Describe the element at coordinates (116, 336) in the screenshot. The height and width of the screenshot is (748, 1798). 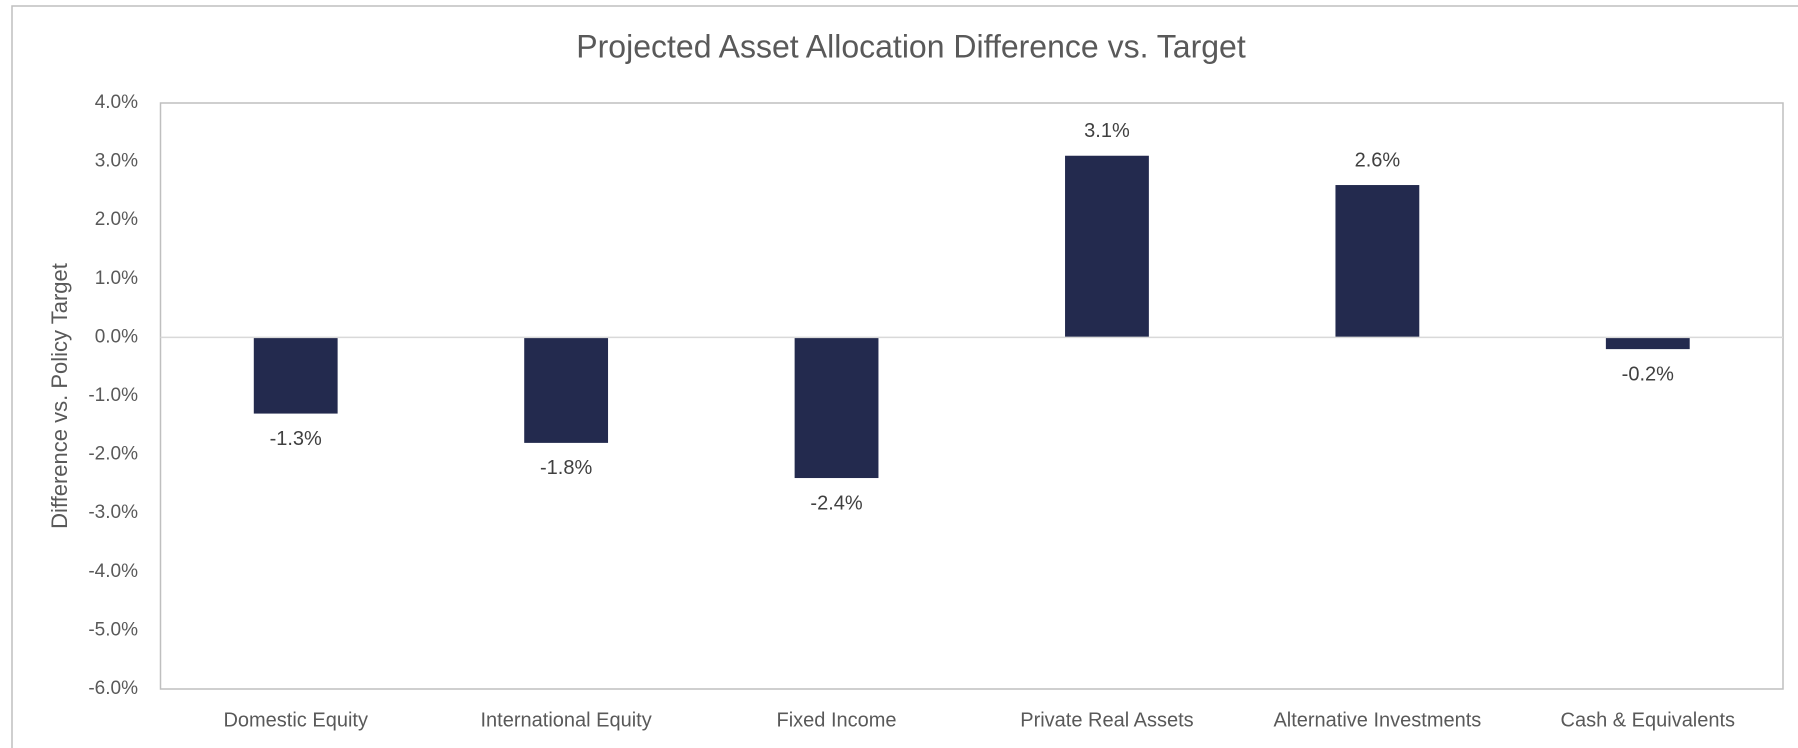
I see `y-tick-label: 0.0%` at that location.